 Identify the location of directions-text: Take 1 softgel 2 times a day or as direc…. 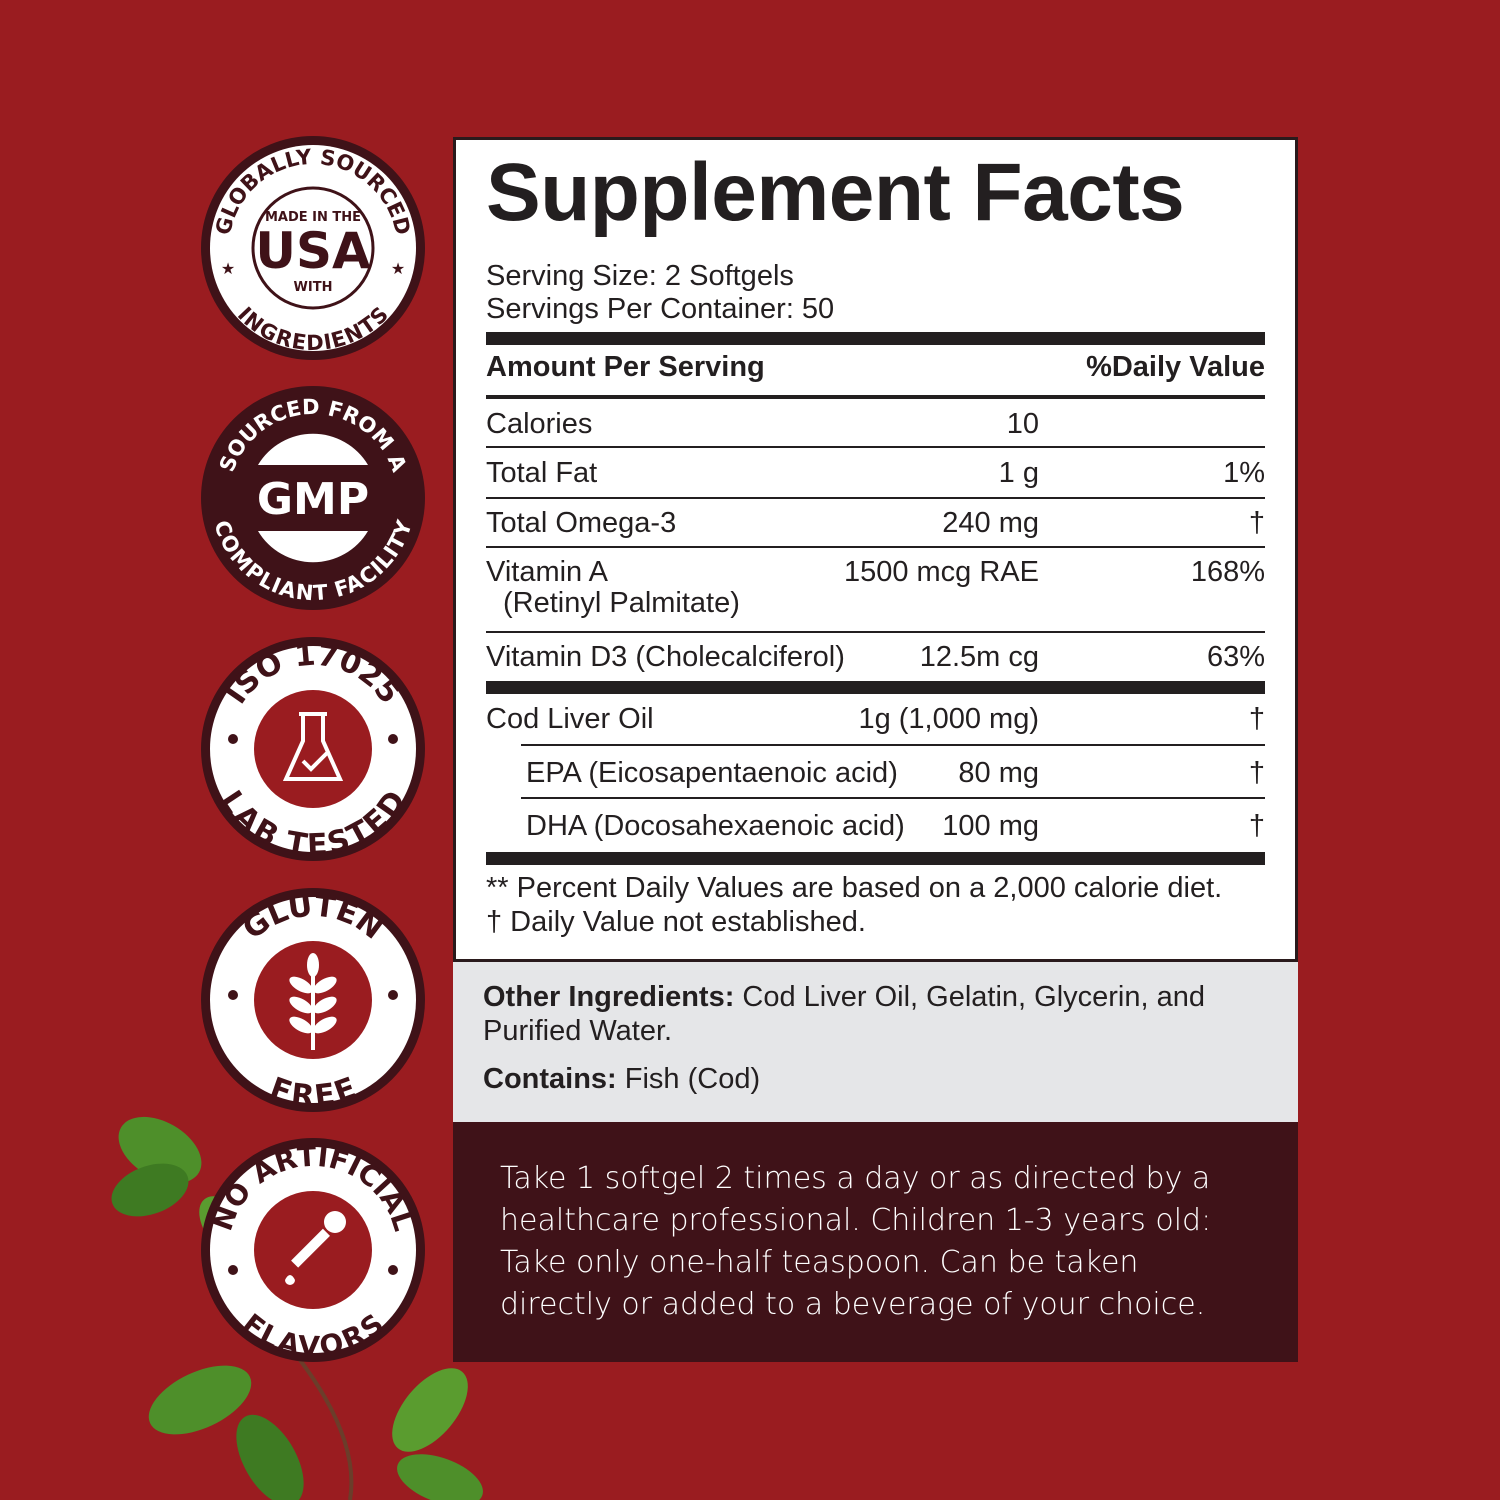
(856, 1241).